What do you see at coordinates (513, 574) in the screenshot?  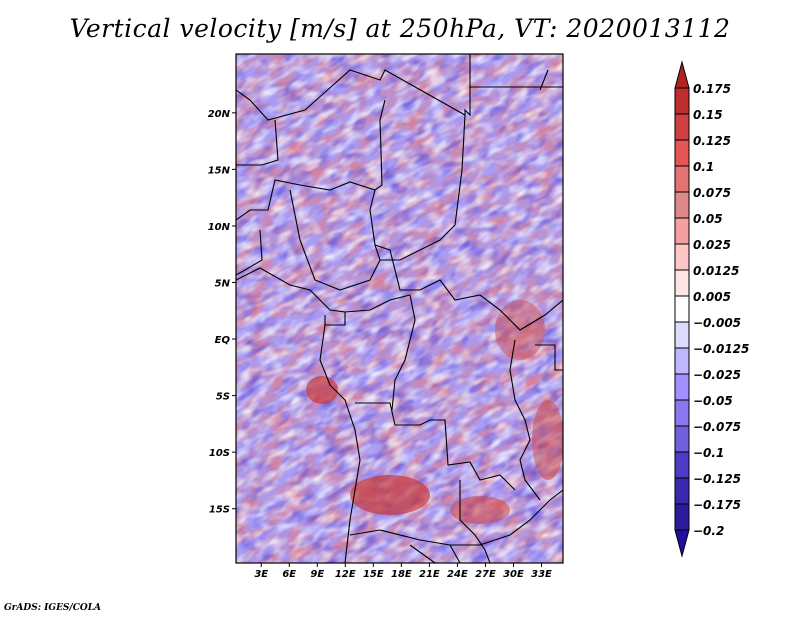 I see `x-tick-label: 30E` at bounding box center [513, 574].